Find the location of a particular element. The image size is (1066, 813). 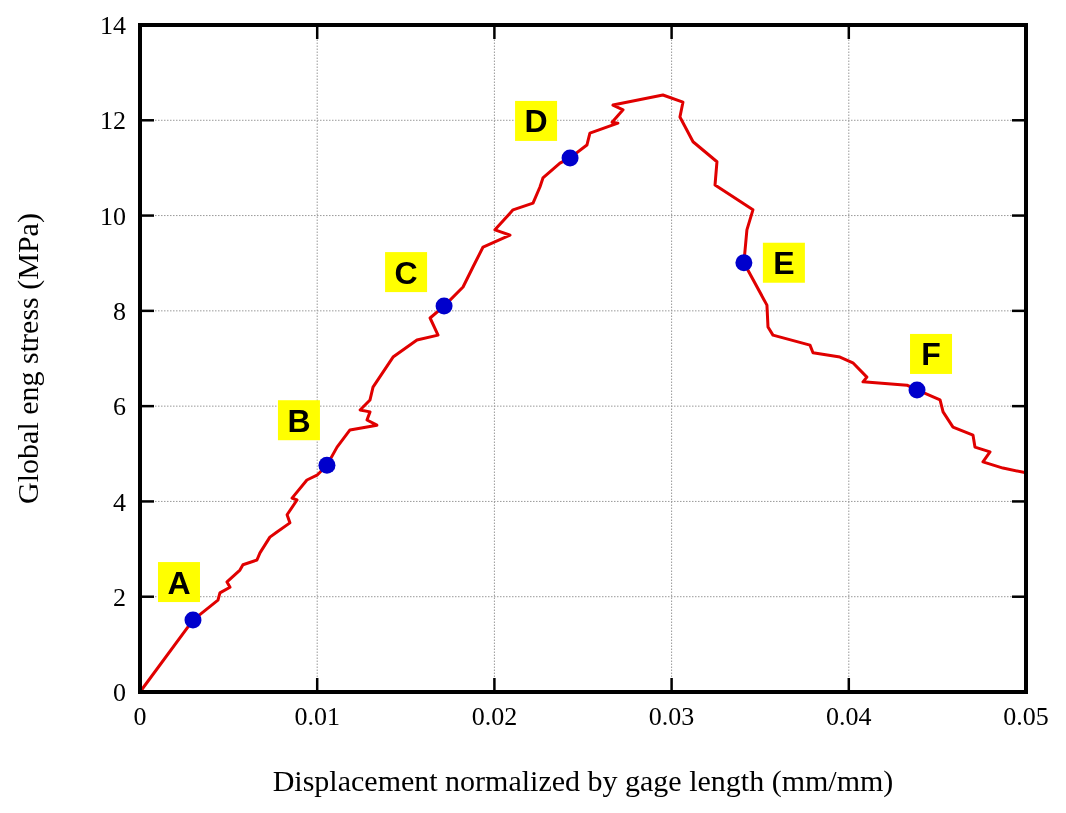

annotation: E is located at coordinates (784, 263).